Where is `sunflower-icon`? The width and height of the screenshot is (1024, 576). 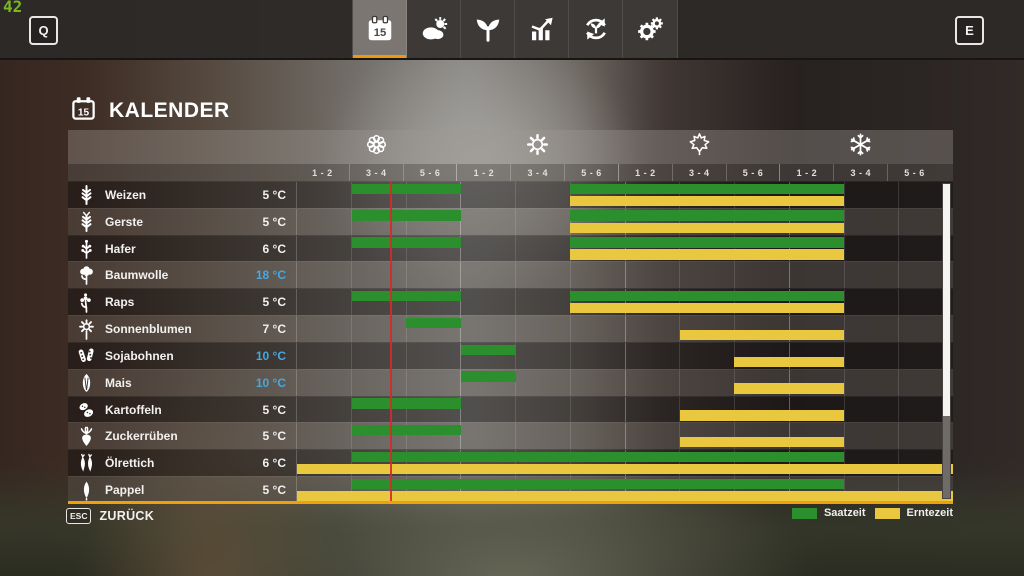 sunflower-icon is located at coordinates (86, 329).